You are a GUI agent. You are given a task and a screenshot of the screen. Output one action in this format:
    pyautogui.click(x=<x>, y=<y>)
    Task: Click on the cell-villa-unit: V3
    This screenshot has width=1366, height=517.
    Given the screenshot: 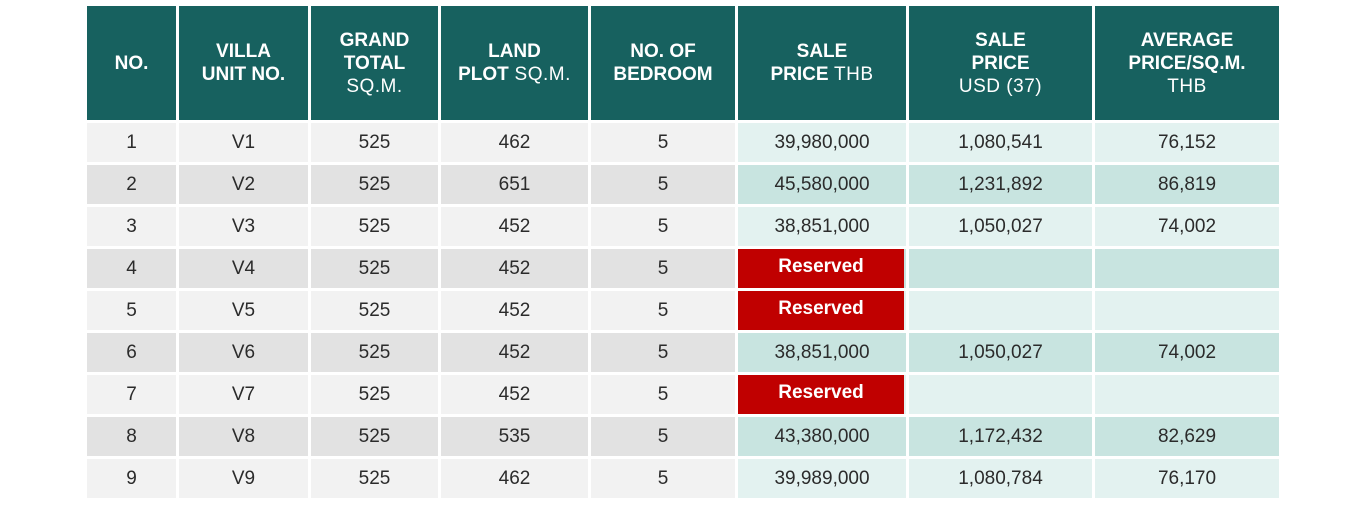 What is the action you would take?
    pyautogui.click(x=243, y=226)
    